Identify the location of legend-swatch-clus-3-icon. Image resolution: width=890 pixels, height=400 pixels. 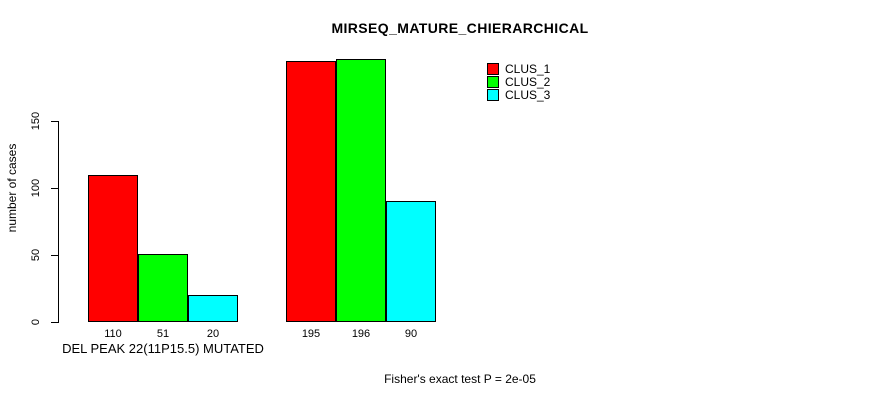
(493, 94).